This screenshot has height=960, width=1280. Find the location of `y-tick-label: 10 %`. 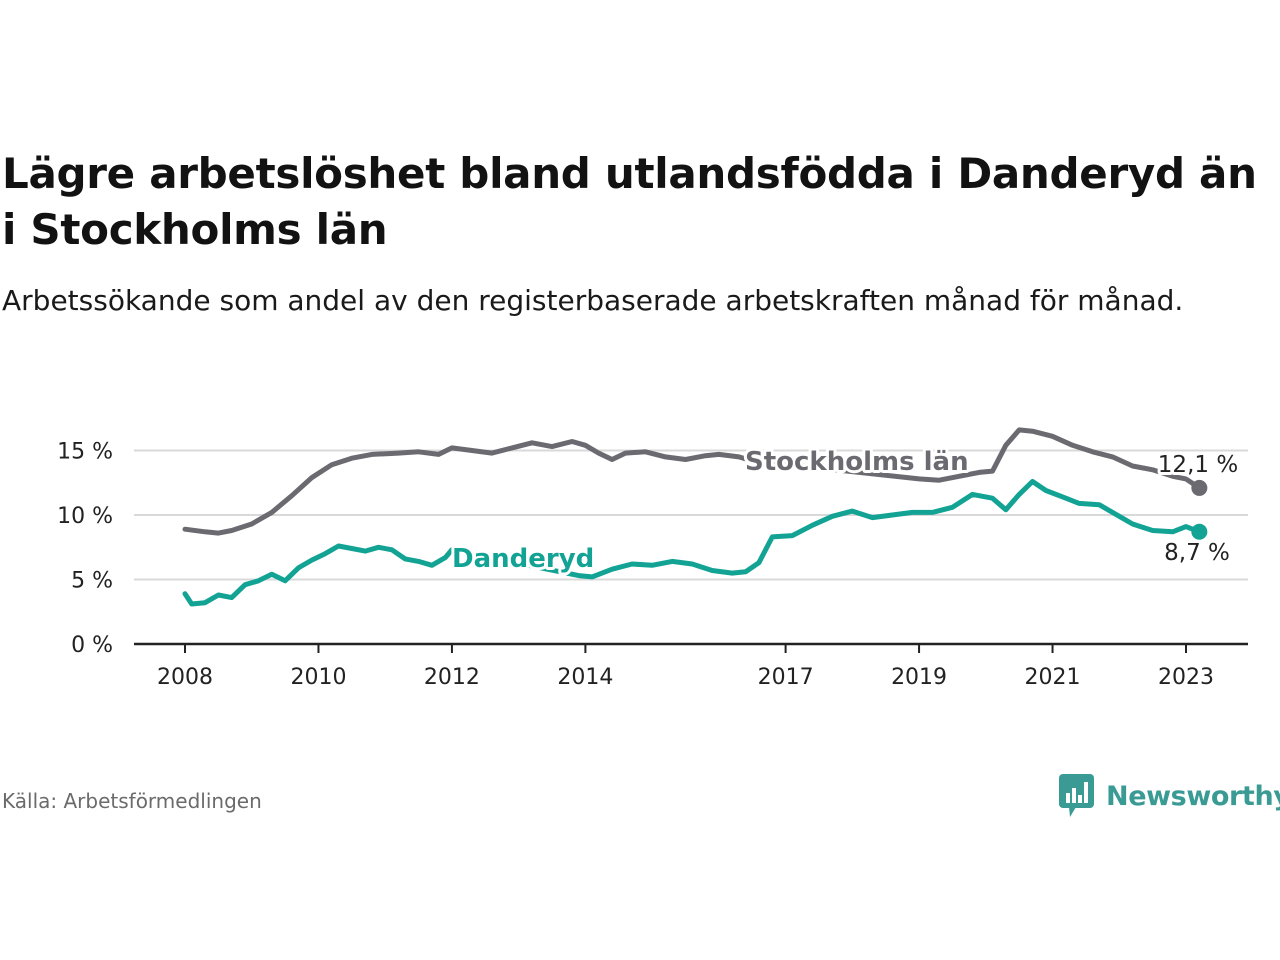

y-tick-label: 10 % is located at coordinates (85, 516).